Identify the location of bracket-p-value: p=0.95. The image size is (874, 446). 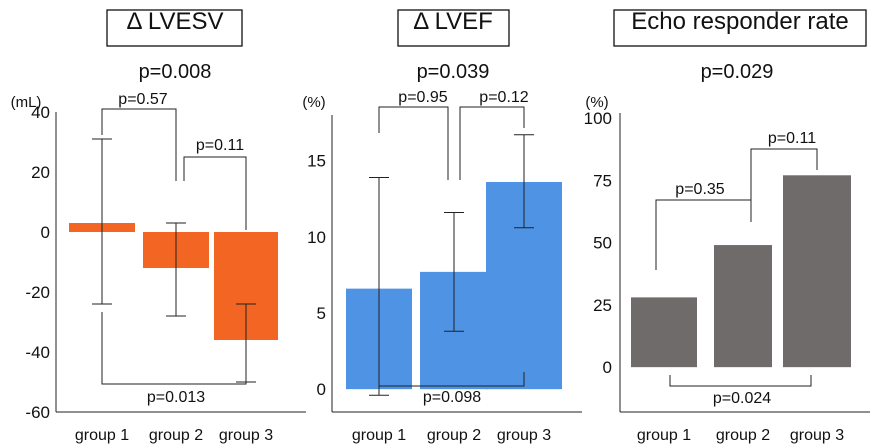
(422, 97).